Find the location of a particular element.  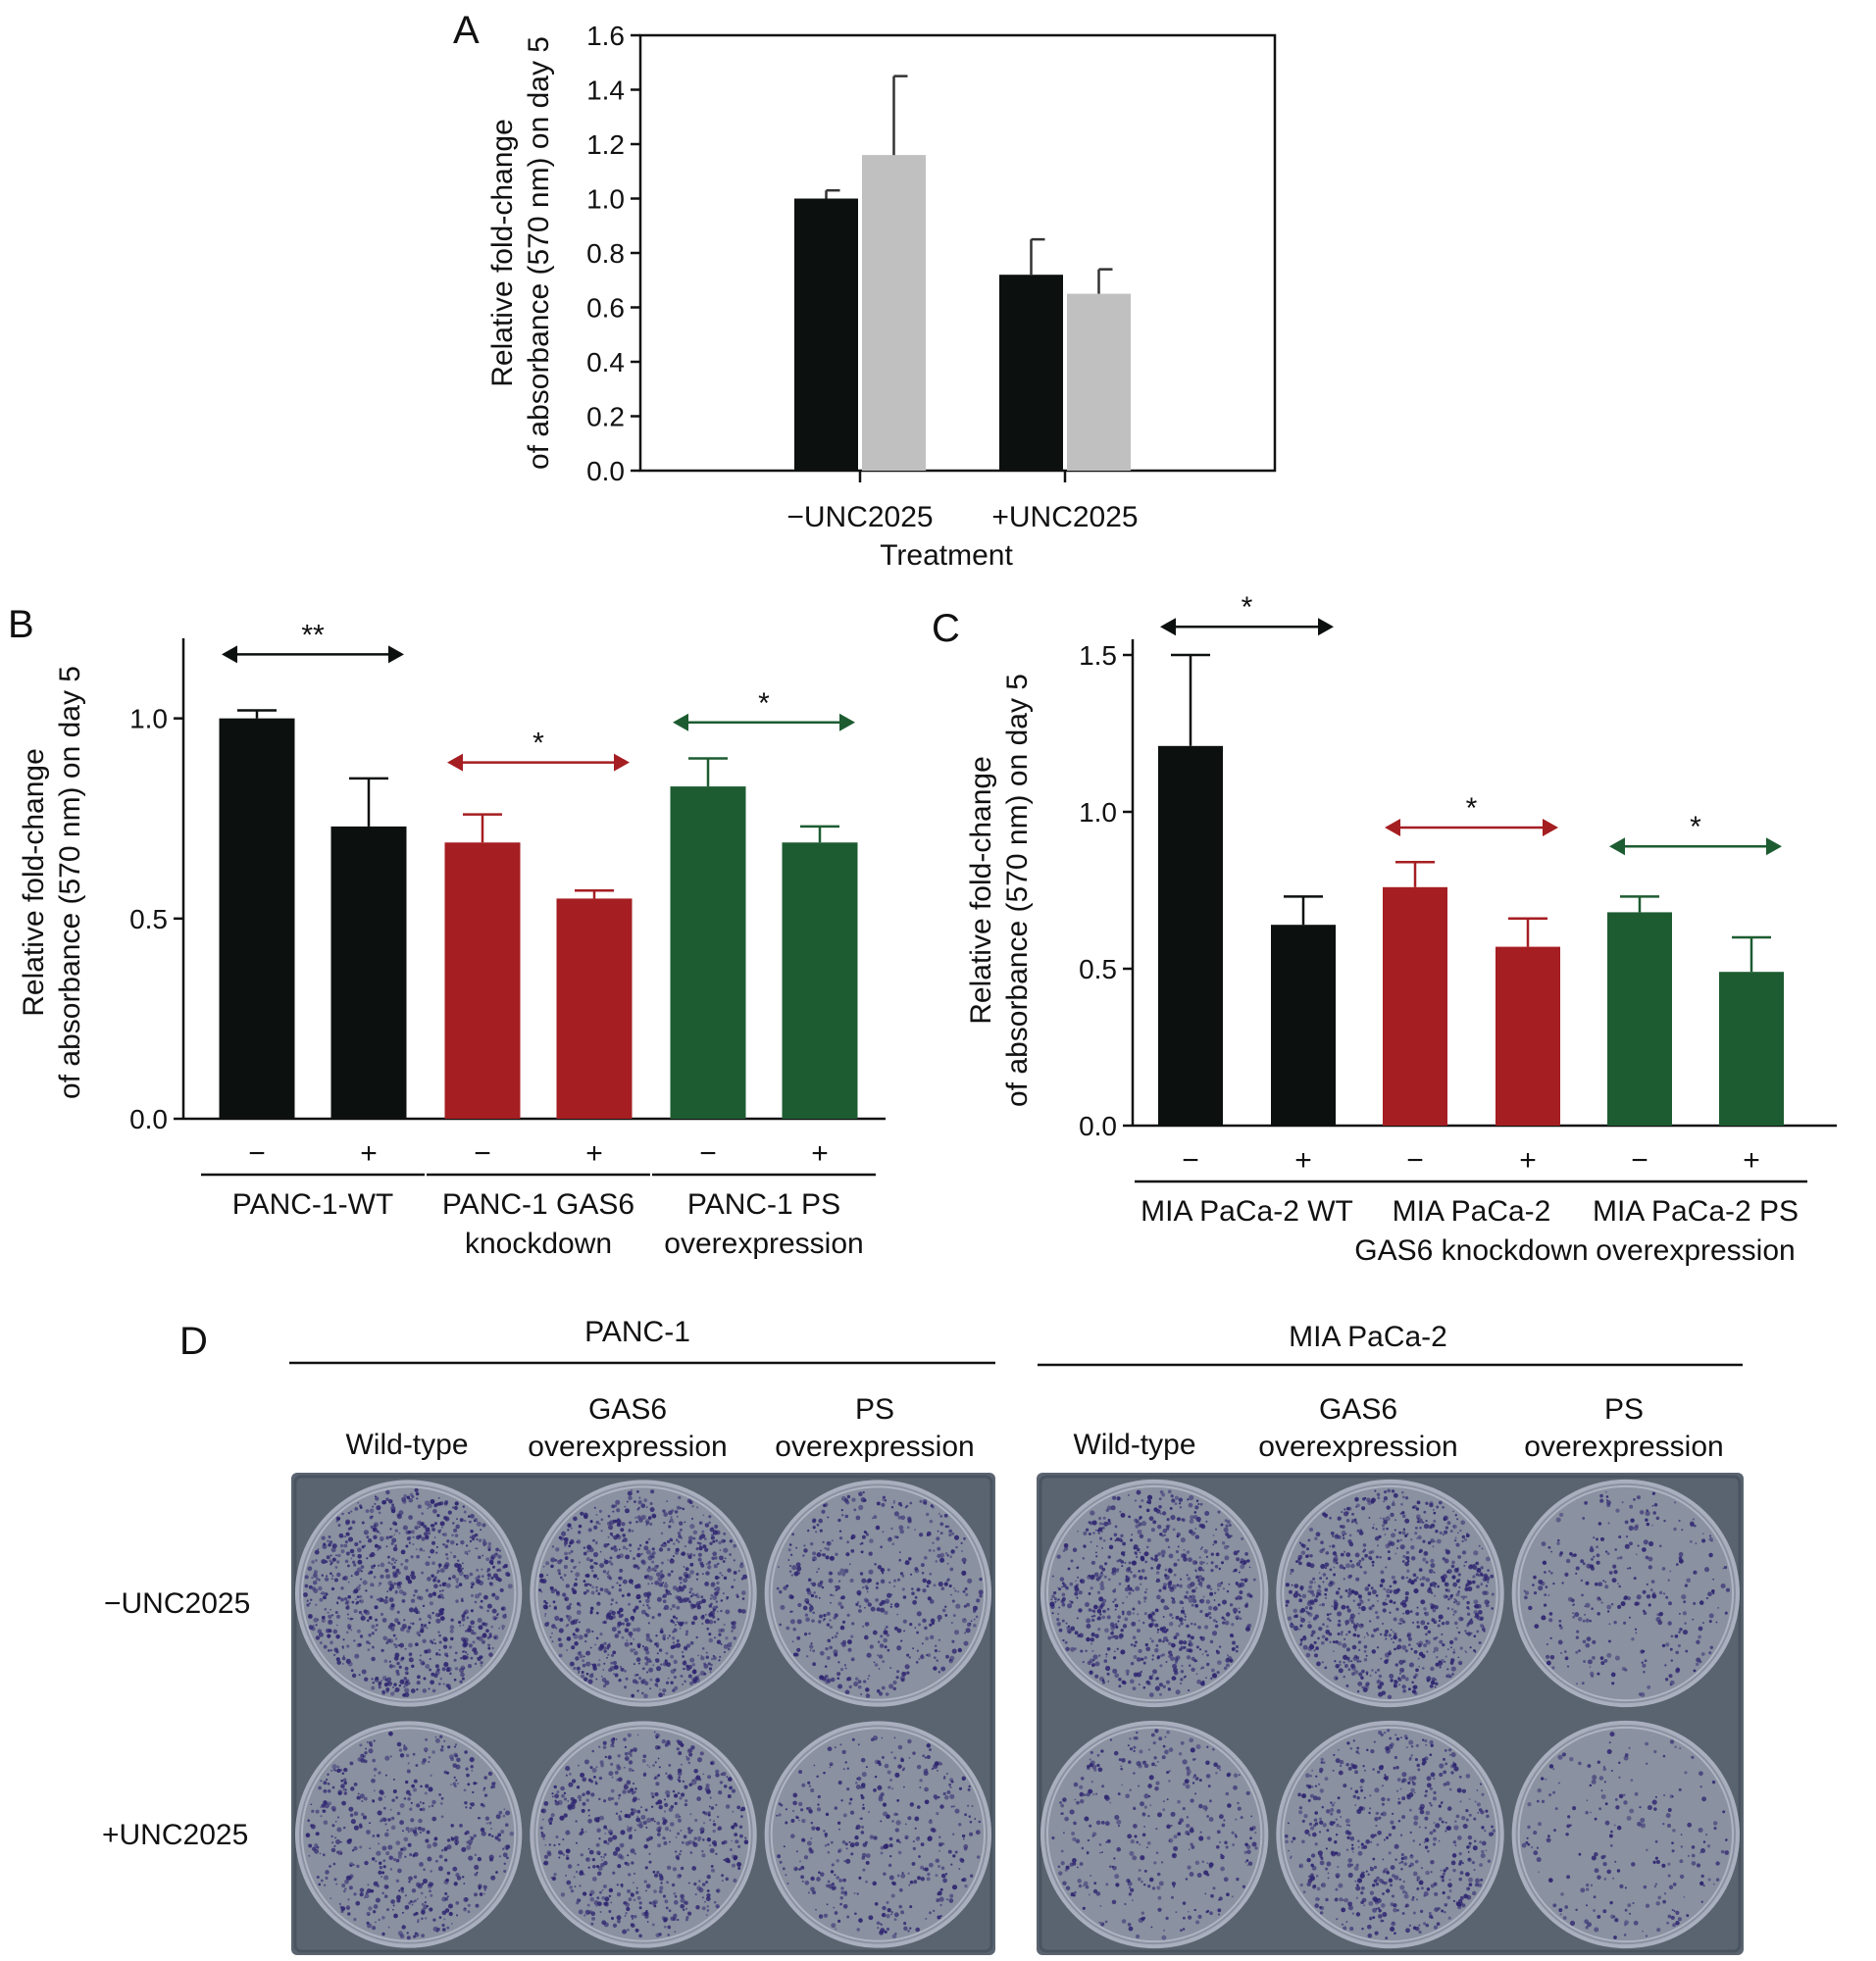

panel-b-treatment-sign: + is located at coordinates (820, 1153).